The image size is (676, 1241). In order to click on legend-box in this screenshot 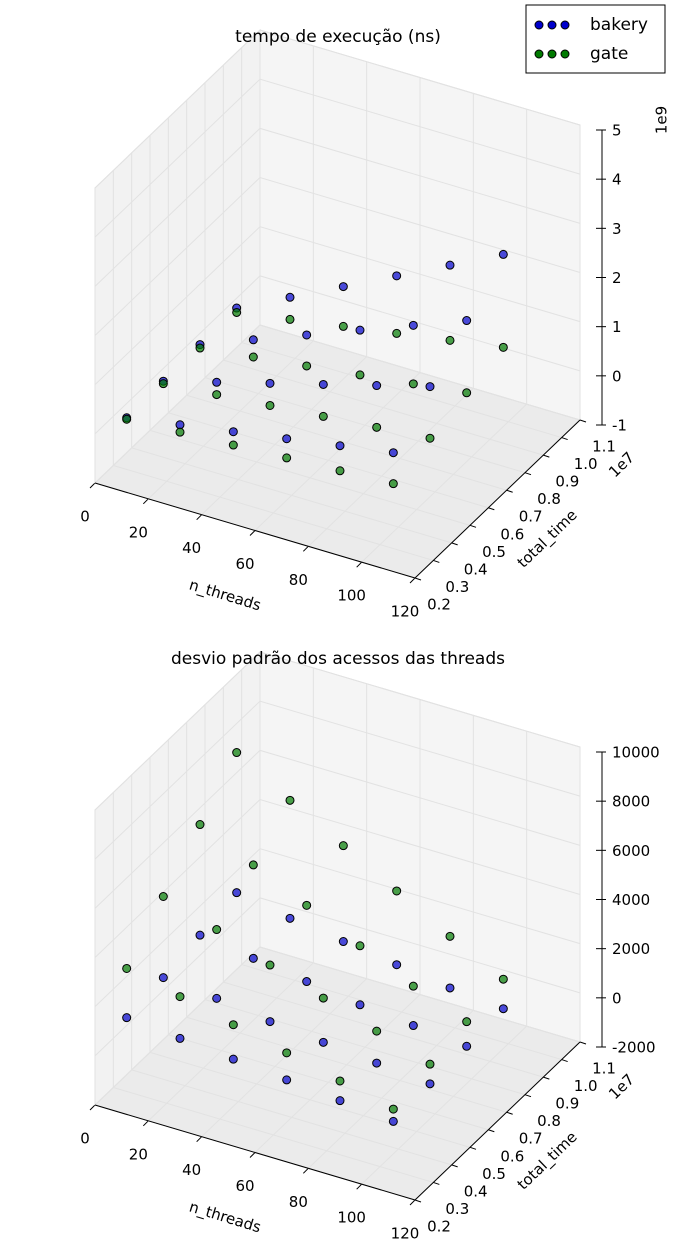, I will do `click(595, 39)`.